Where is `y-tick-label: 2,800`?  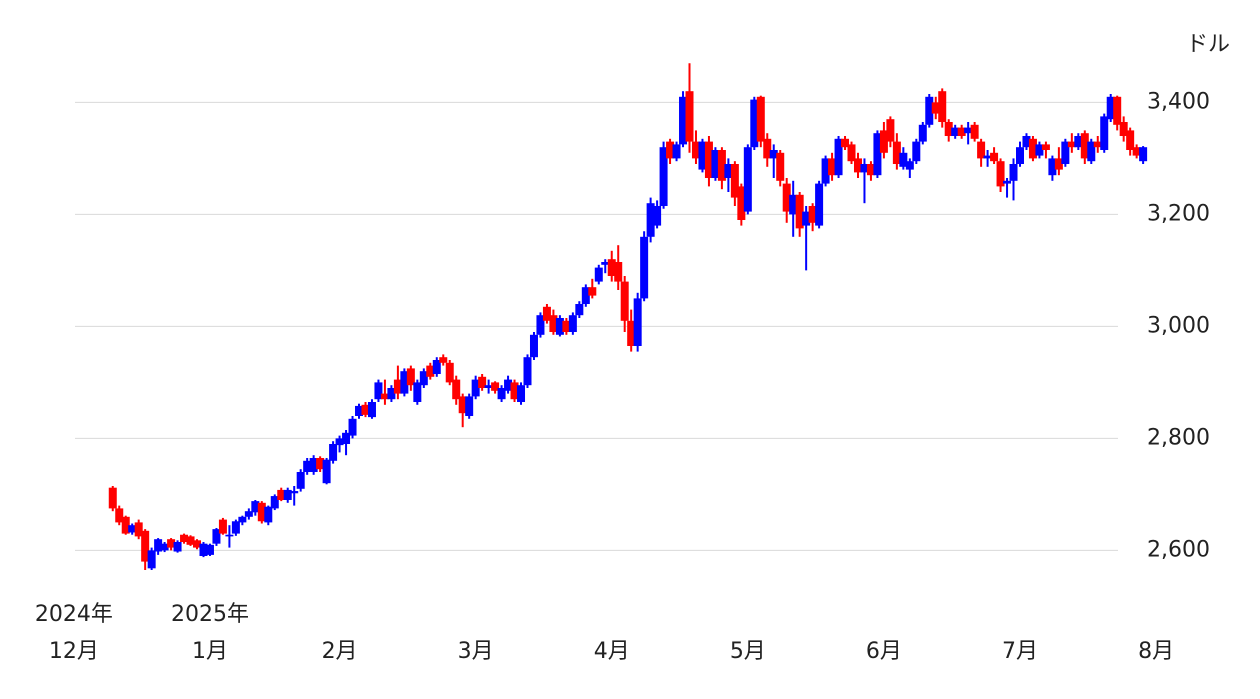 y-tick-label: 2,800 is located at coordinates (1178, 437).